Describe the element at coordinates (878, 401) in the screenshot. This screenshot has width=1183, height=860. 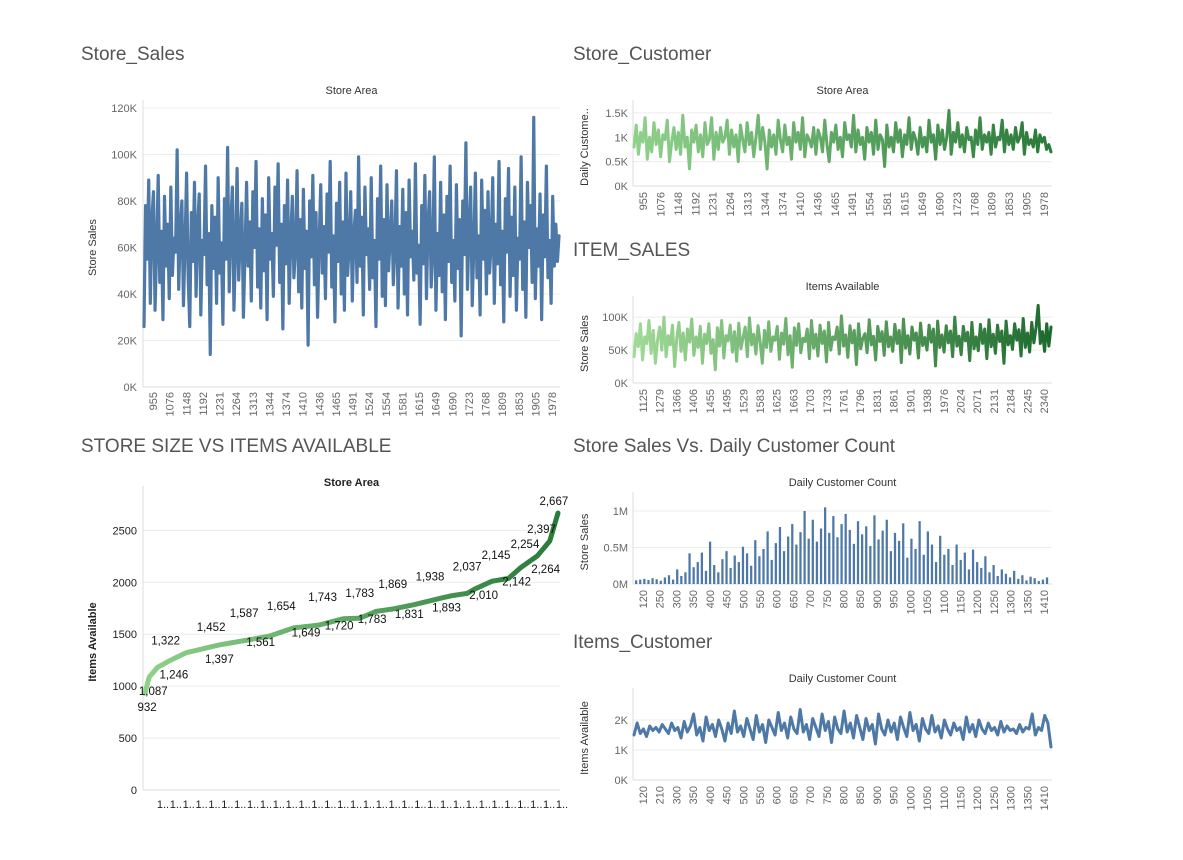
I see `item_sales-x-tick-label: 1831` at that location.